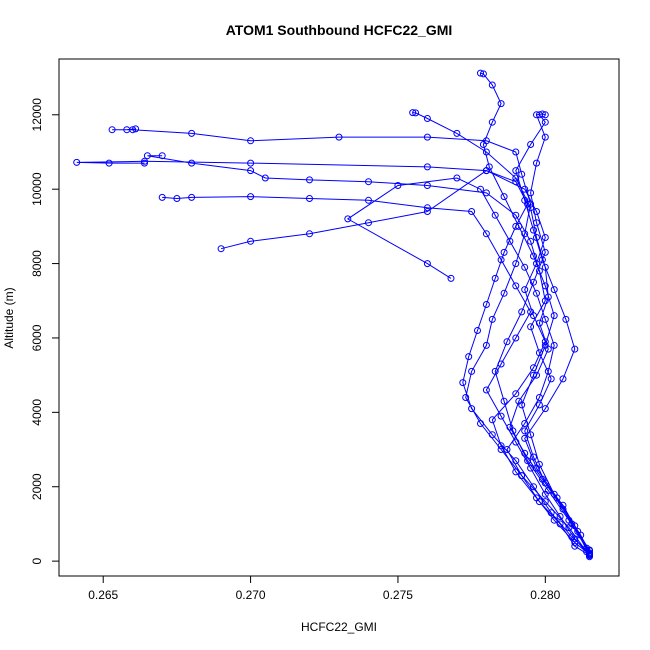 The width and height of the screenshot is (650, 650). Describe the element at coordinates (37, 337) in the screenshot. I see `y-tick-label: 6000` at that location.